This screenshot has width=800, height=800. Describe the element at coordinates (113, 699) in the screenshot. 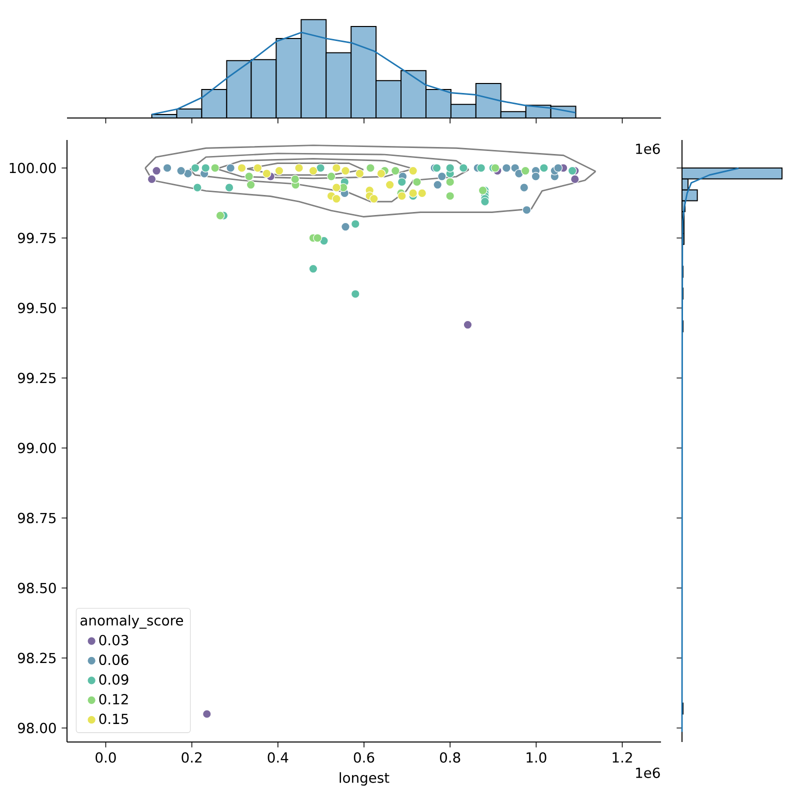

I see `legend-label: 0.12` at that location.